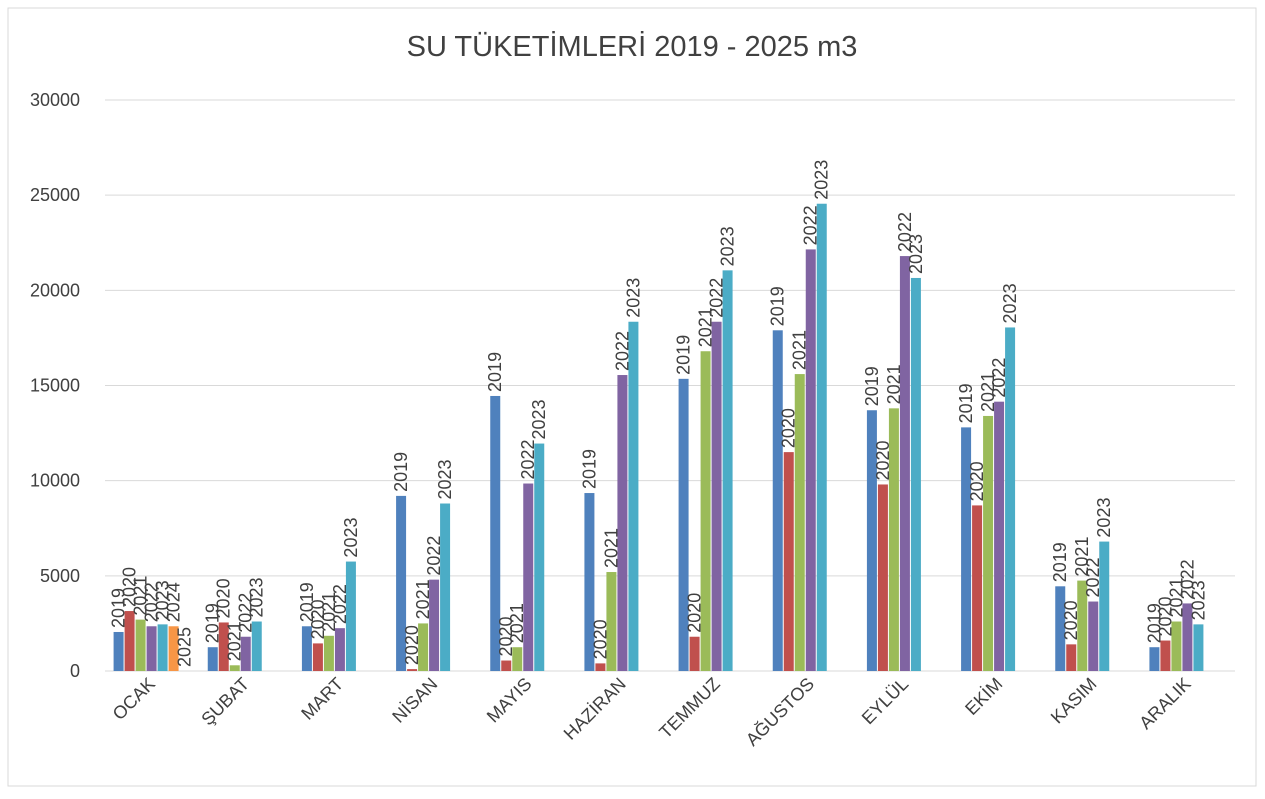 The width and height of the screenshot is (1265, 799). I want to click on y-tick-label: 5000, so click(60, 576).